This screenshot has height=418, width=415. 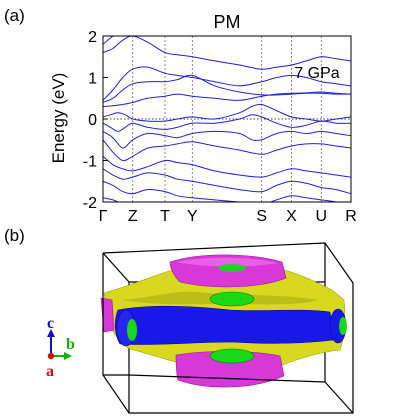 What do you see at coordinates (224, 325) in the screenshot?
I see `fs-sheet-blue` at bounding box center [224, 325].